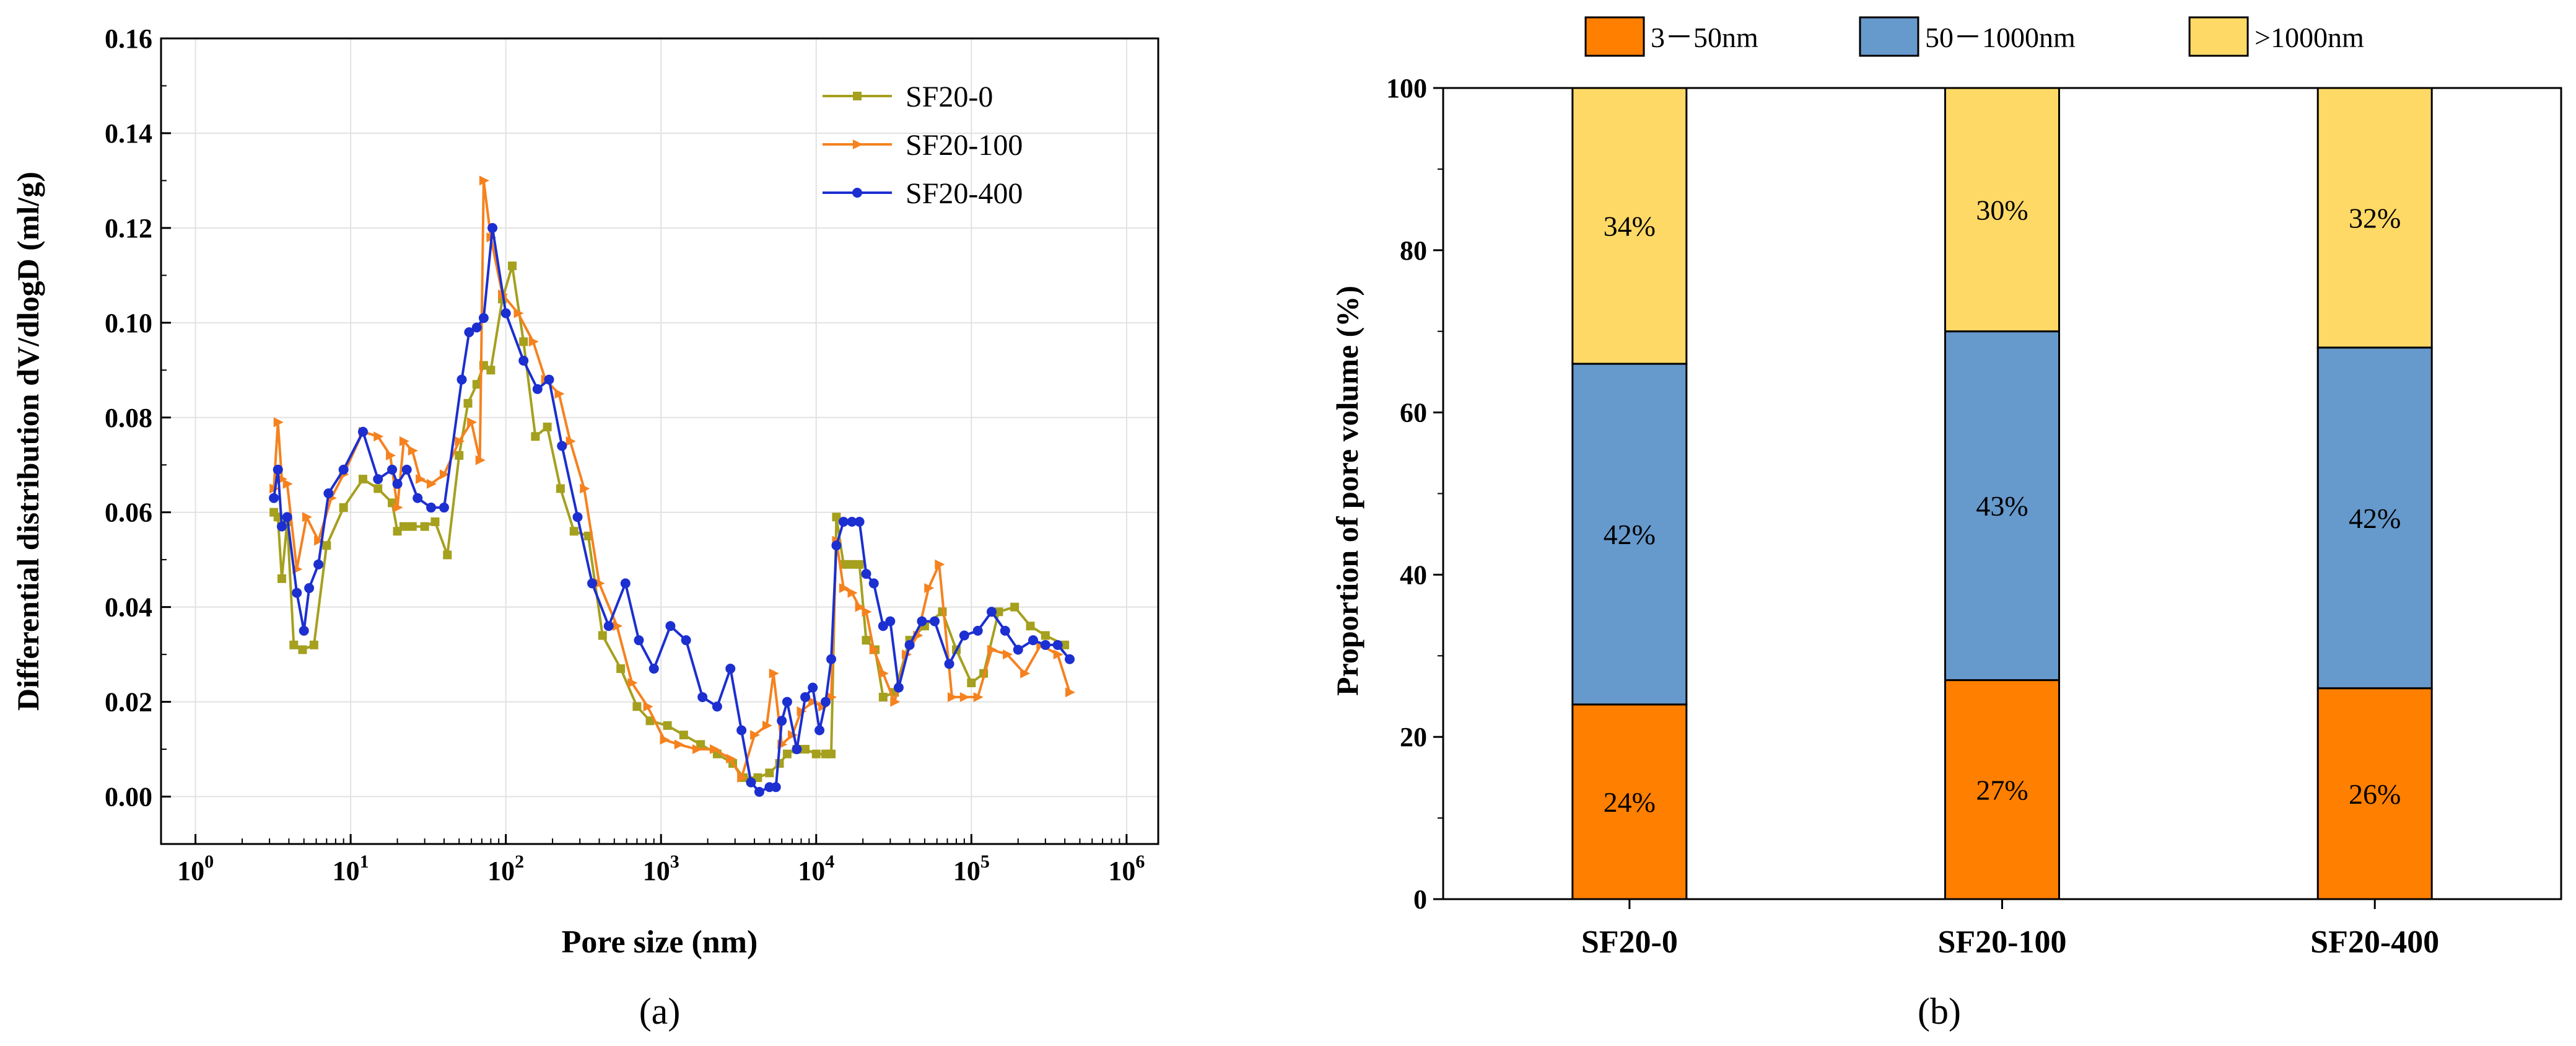 This screenshot has height=1046, width=2576. I want to click on b-segment-label: 42%, so click(2375, 519).